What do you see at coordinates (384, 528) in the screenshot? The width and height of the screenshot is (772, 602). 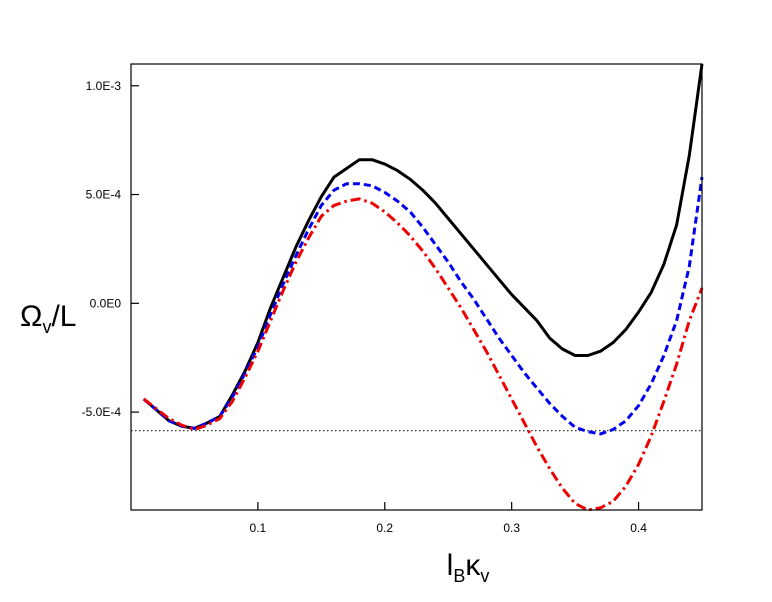 I see `x-tick-label: 0.2` at bounding box center [384, 528].